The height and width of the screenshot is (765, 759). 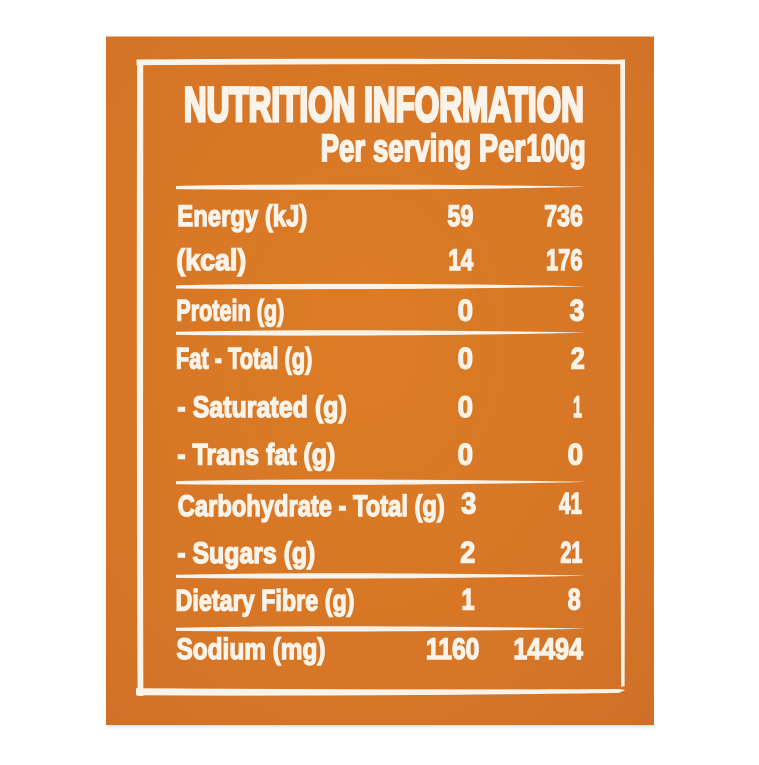 What do you see at coordinates (256, 455) in the screenshot?
I see `svg-text: - Trans fat (g)` at bounding box center [256, 455].